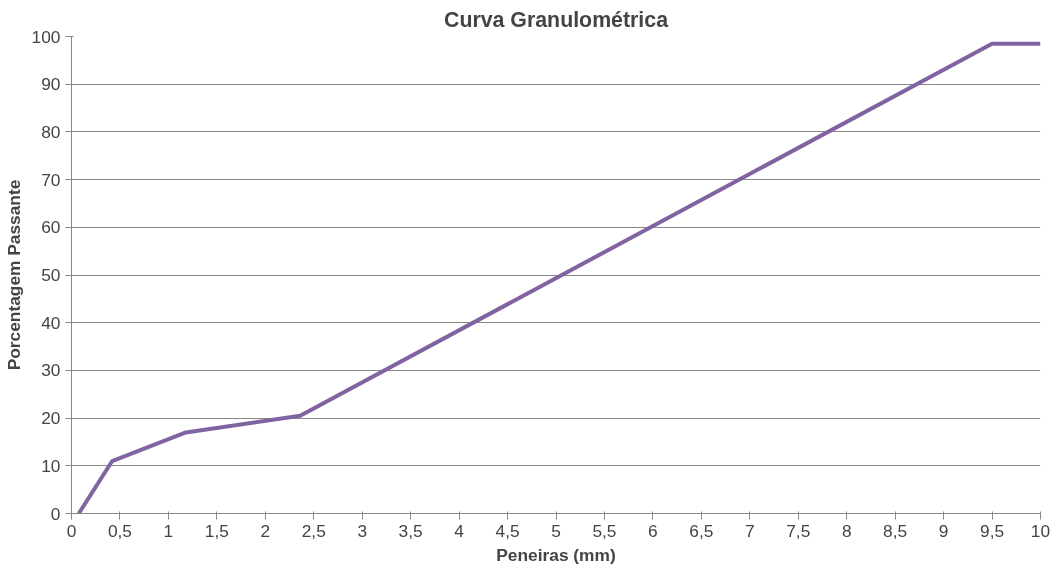 The height and width of the screenshot is (571, 1064). I want to click on x-tick-label: 6, so click(653, 530).